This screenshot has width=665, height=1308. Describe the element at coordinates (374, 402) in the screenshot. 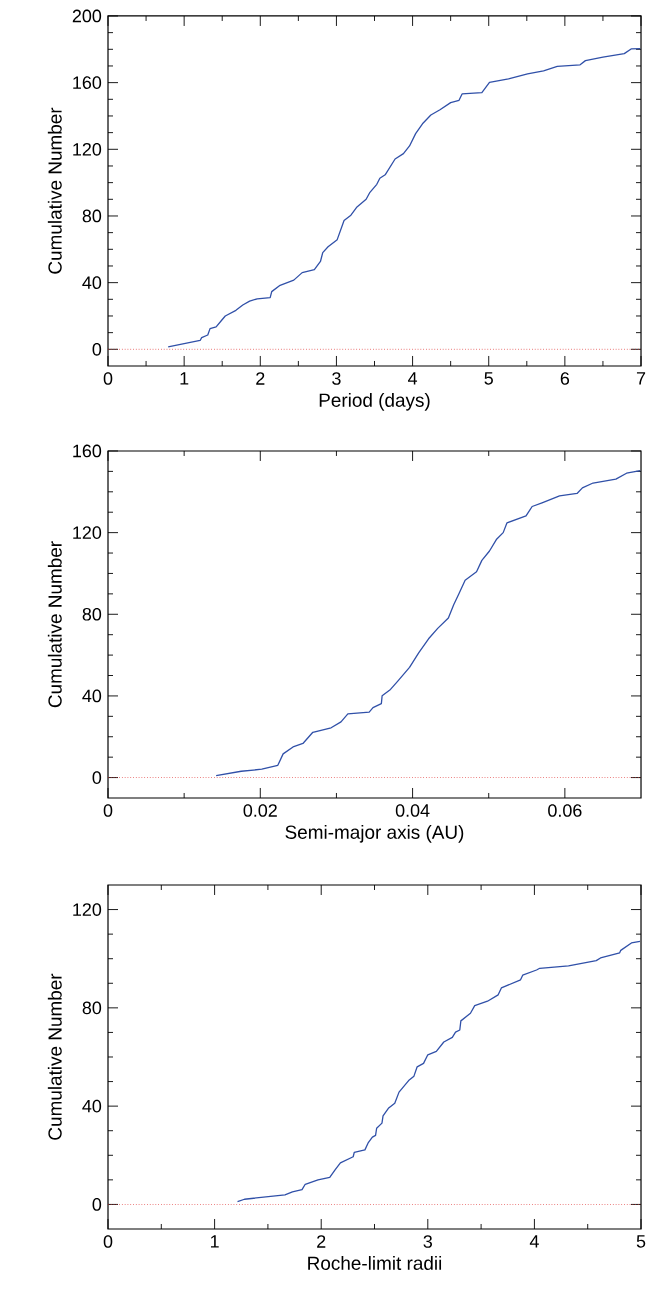

I see `x-axis-title: Period (days)` at that location.